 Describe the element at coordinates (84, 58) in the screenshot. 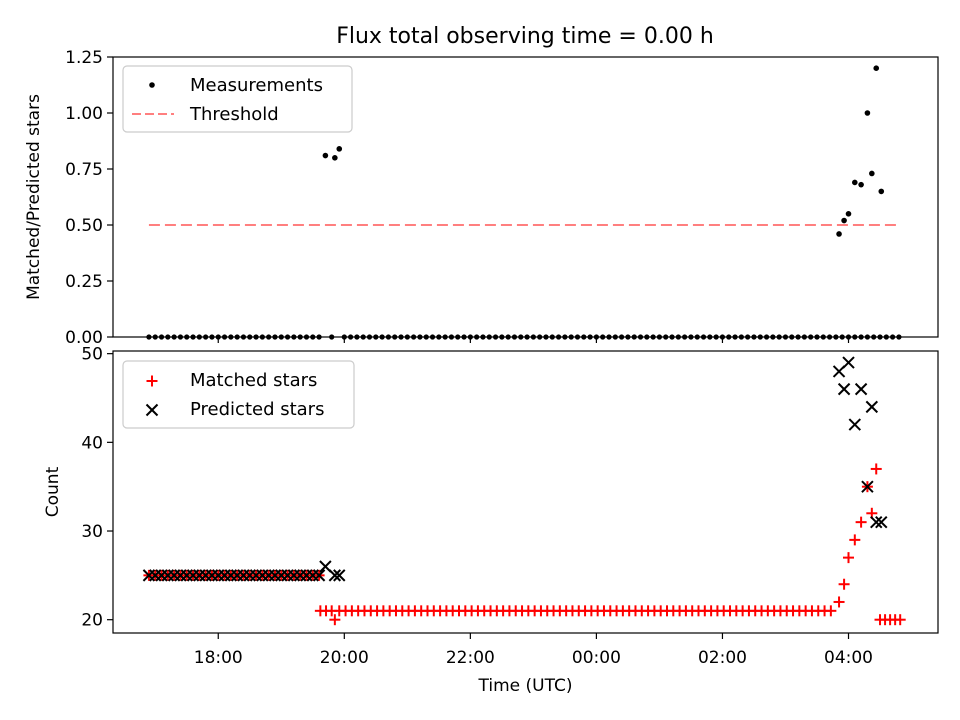

I see `y-tick-label: 1.25` at that location.